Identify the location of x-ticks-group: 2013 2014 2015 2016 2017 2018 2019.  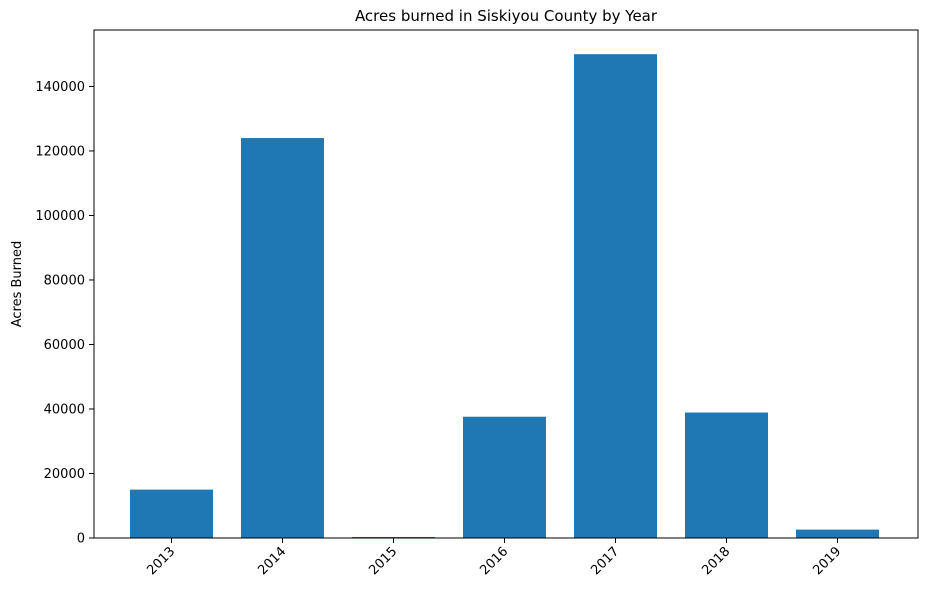
(494, 558).